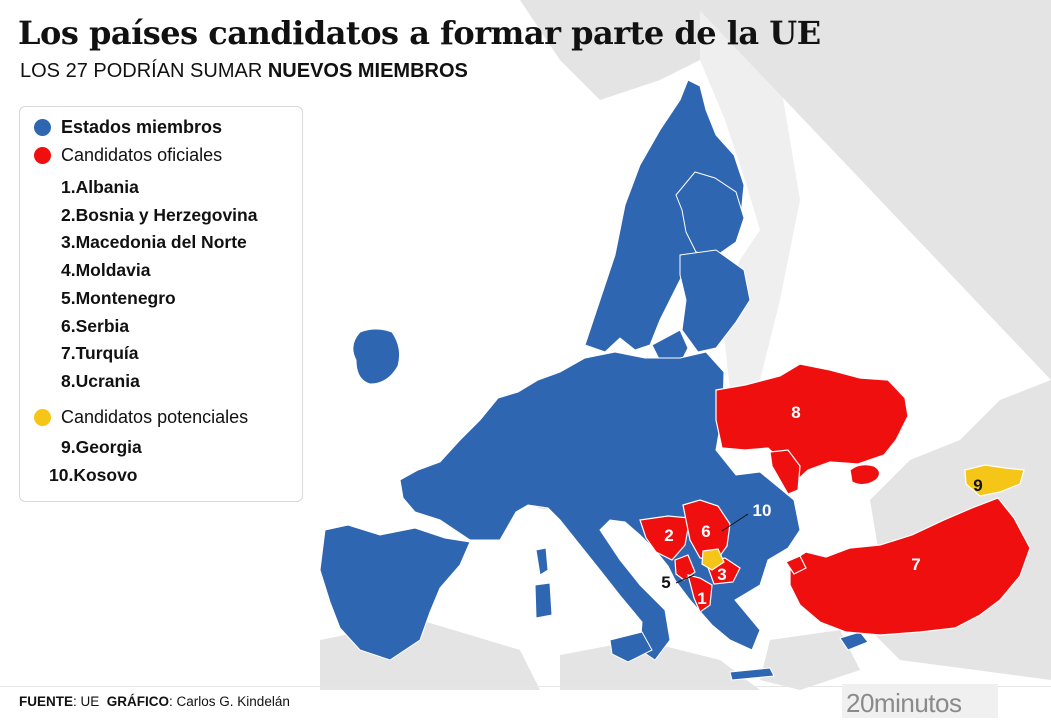  I want to click on map-label-10: 10, so click(762, 510).